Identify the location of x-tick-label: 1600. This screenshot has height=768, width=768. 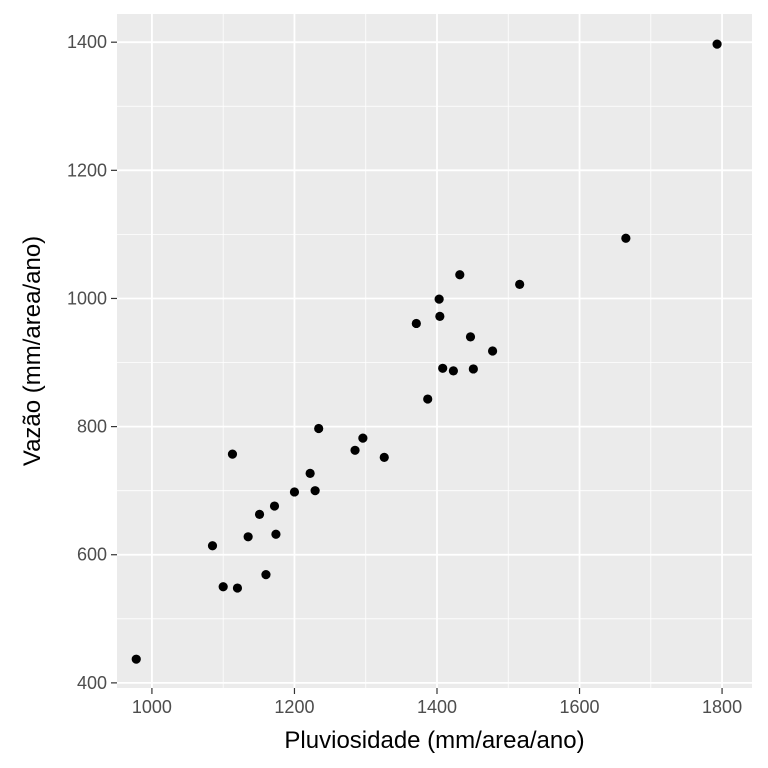
(580, 707).